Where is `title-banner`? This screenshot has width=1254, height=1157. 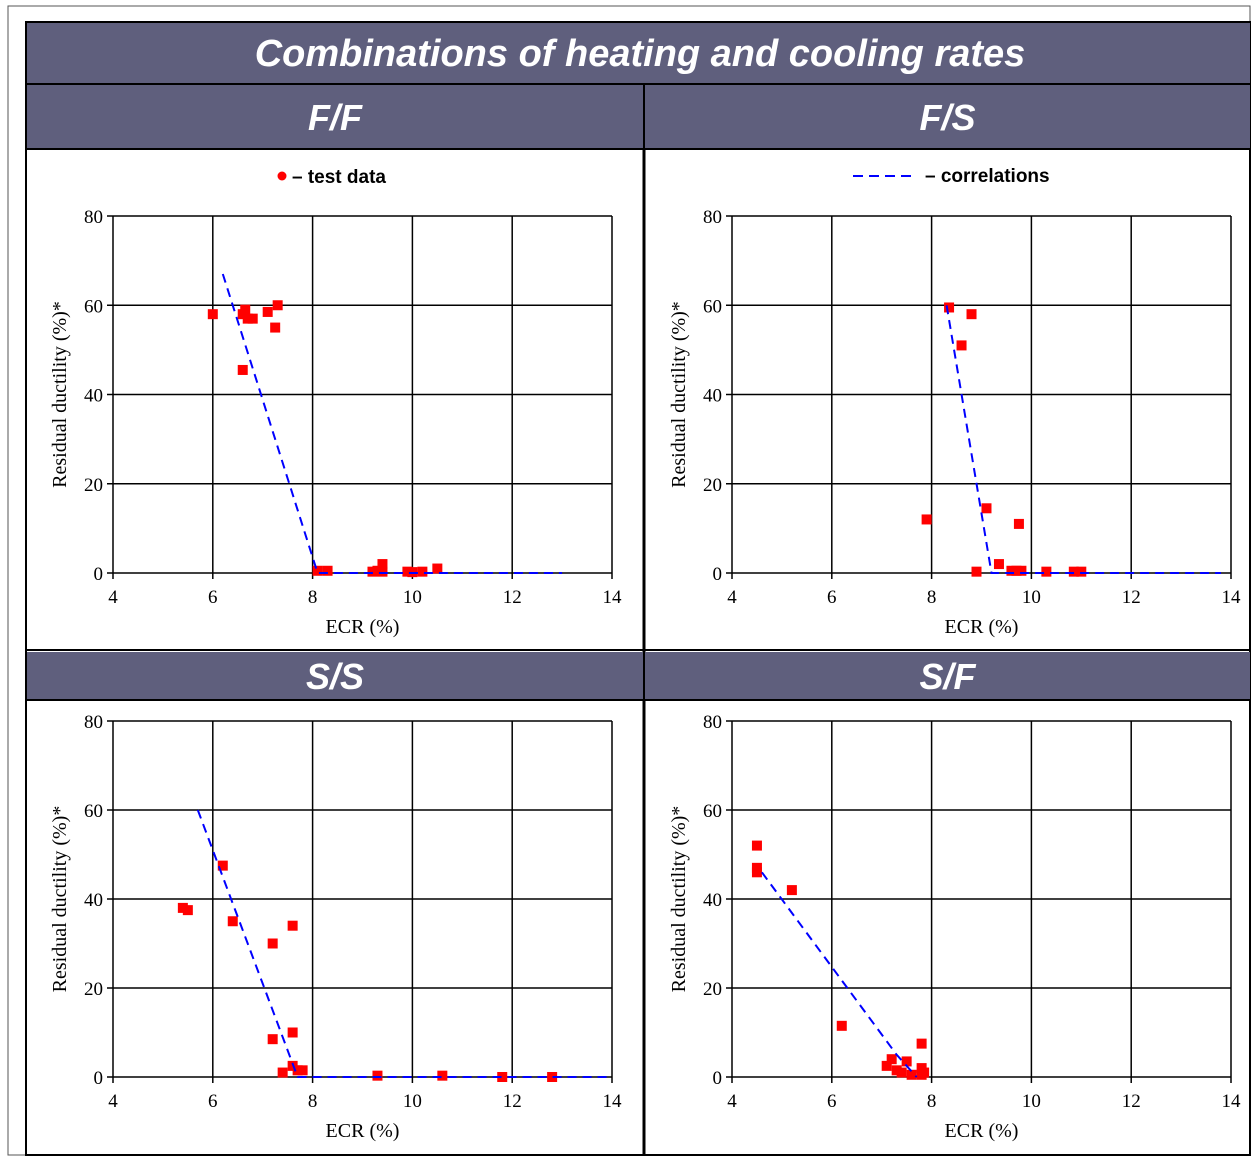 title-banner is located at coordinates (638, 53).